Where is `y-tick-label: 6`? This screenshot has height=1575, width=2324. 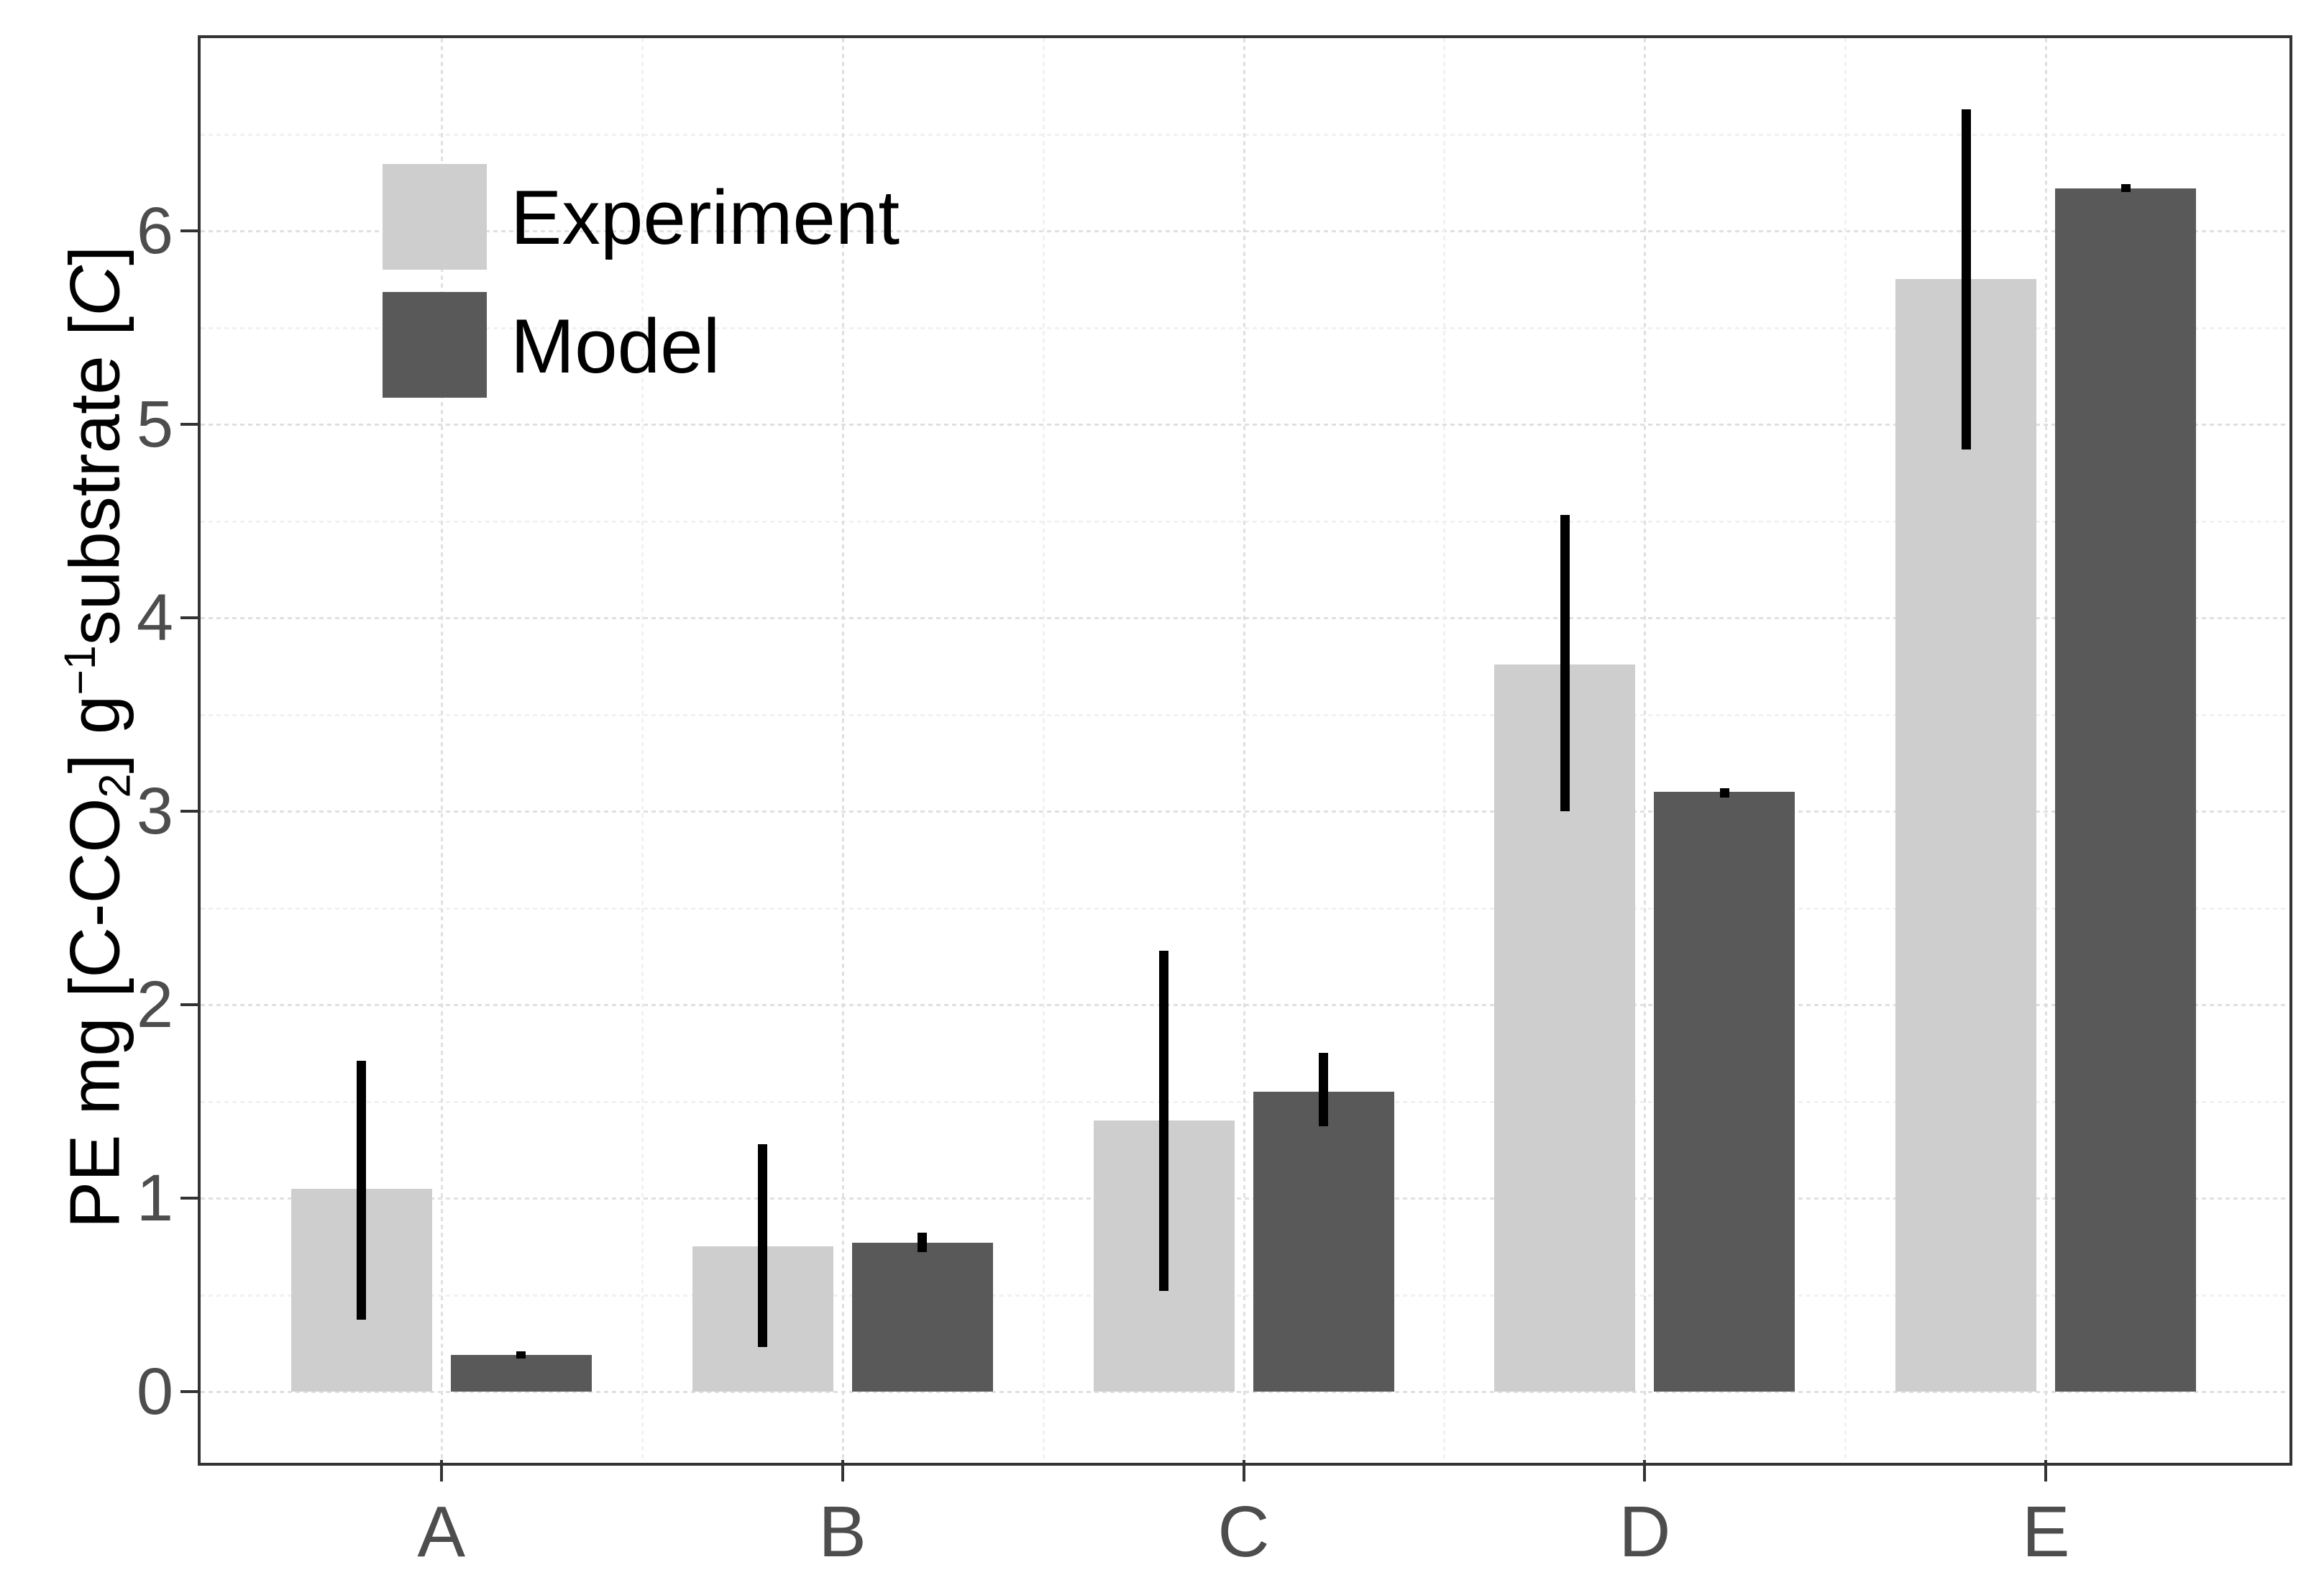
y-tick-label: 6 is located at coordinates (154, 231).